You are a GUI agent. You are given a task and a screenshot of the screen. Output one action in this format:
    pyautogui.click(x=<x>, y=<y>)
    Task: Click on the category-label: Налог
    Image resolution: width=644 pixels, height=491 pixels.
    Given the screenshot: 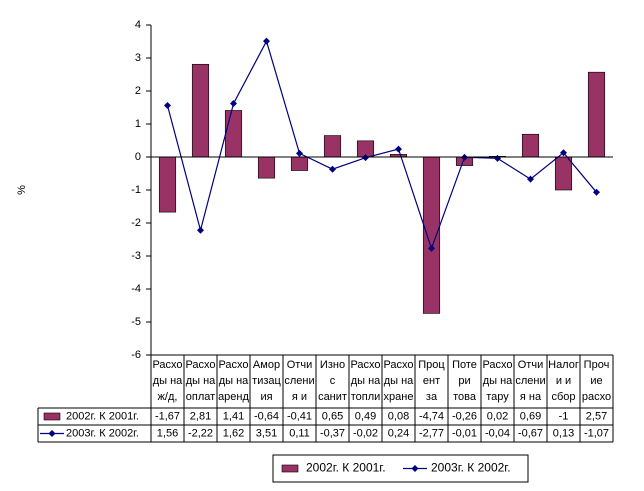 What is the action you would take?
    pyautogui.click(x=563, y=365)
    